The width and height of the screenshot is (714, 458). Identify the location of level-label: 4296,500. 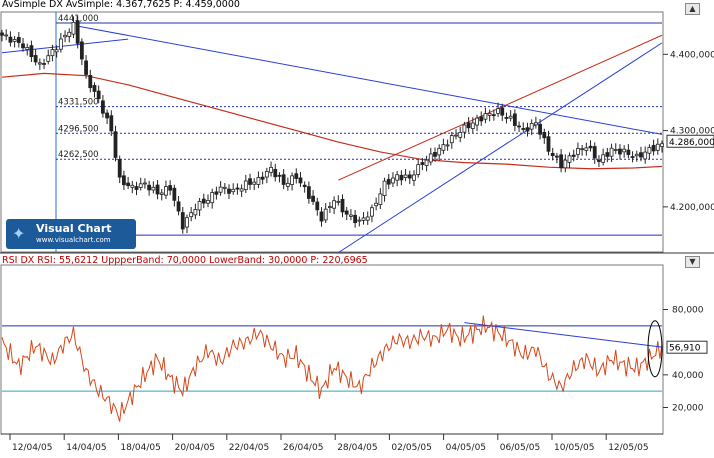
(78, 129).